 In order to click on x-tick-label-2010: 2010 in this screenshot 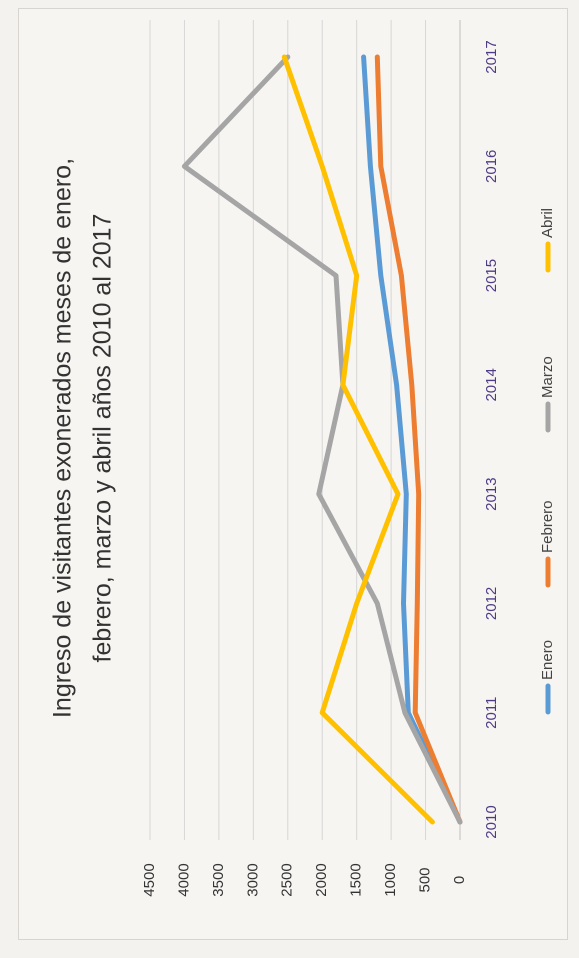, I will do `click(491, 821)`.